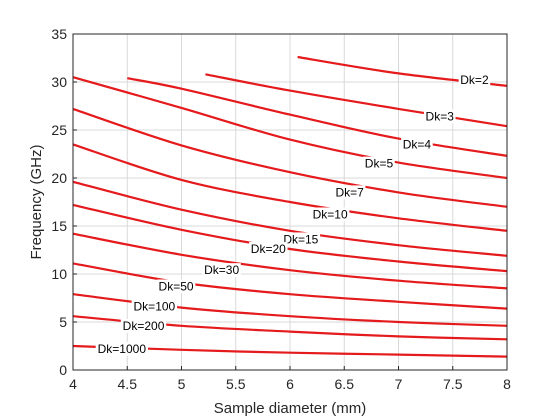  I want to click on curve-label: Dk=20, so click(268, 249).